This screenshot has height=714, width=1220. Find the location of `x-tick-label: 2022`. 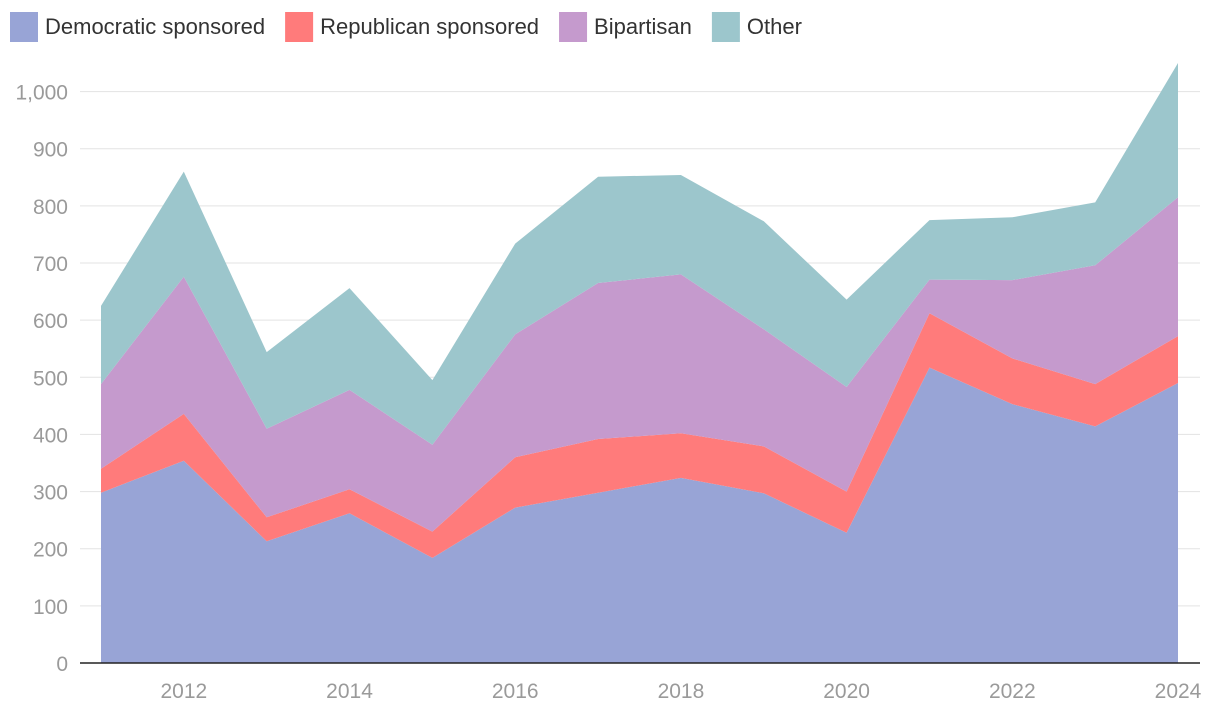

x-tick-label: 2022 is located at coordinates (1012, 691).